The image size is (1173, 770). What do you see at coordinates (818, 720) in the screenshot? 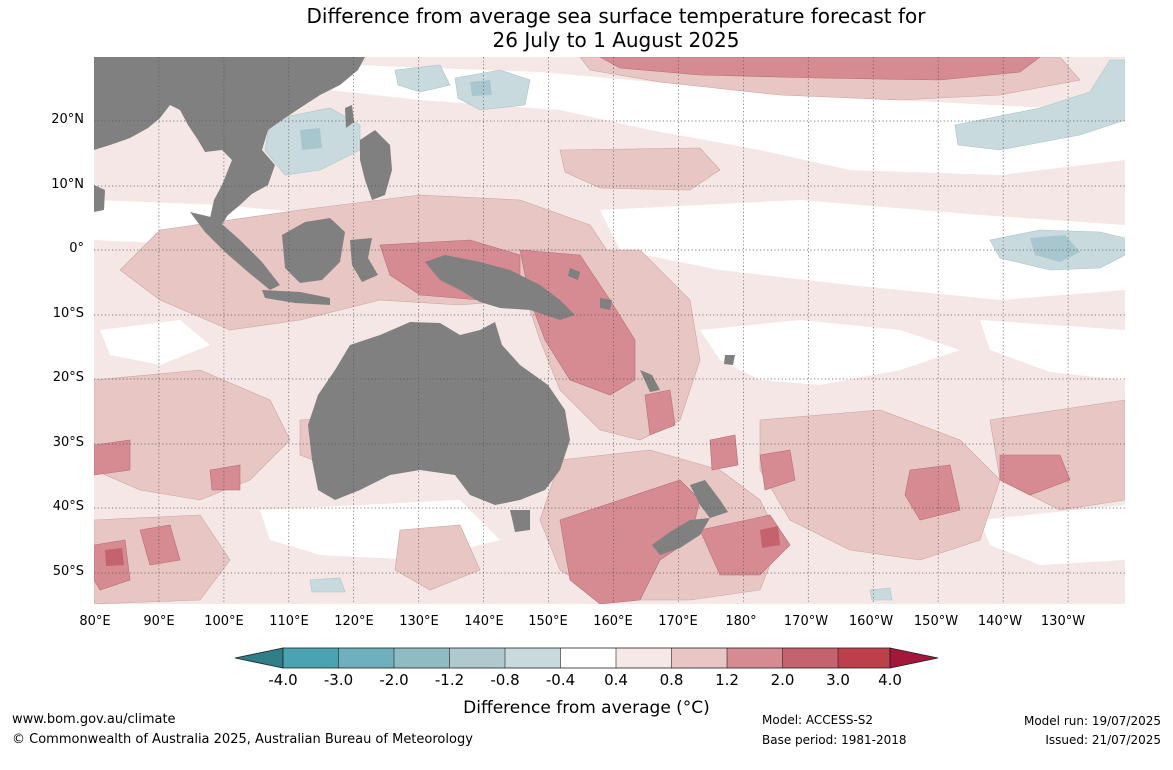
I see `model-name: Model: ACCESS-S2` at bounding box center [818, 720].